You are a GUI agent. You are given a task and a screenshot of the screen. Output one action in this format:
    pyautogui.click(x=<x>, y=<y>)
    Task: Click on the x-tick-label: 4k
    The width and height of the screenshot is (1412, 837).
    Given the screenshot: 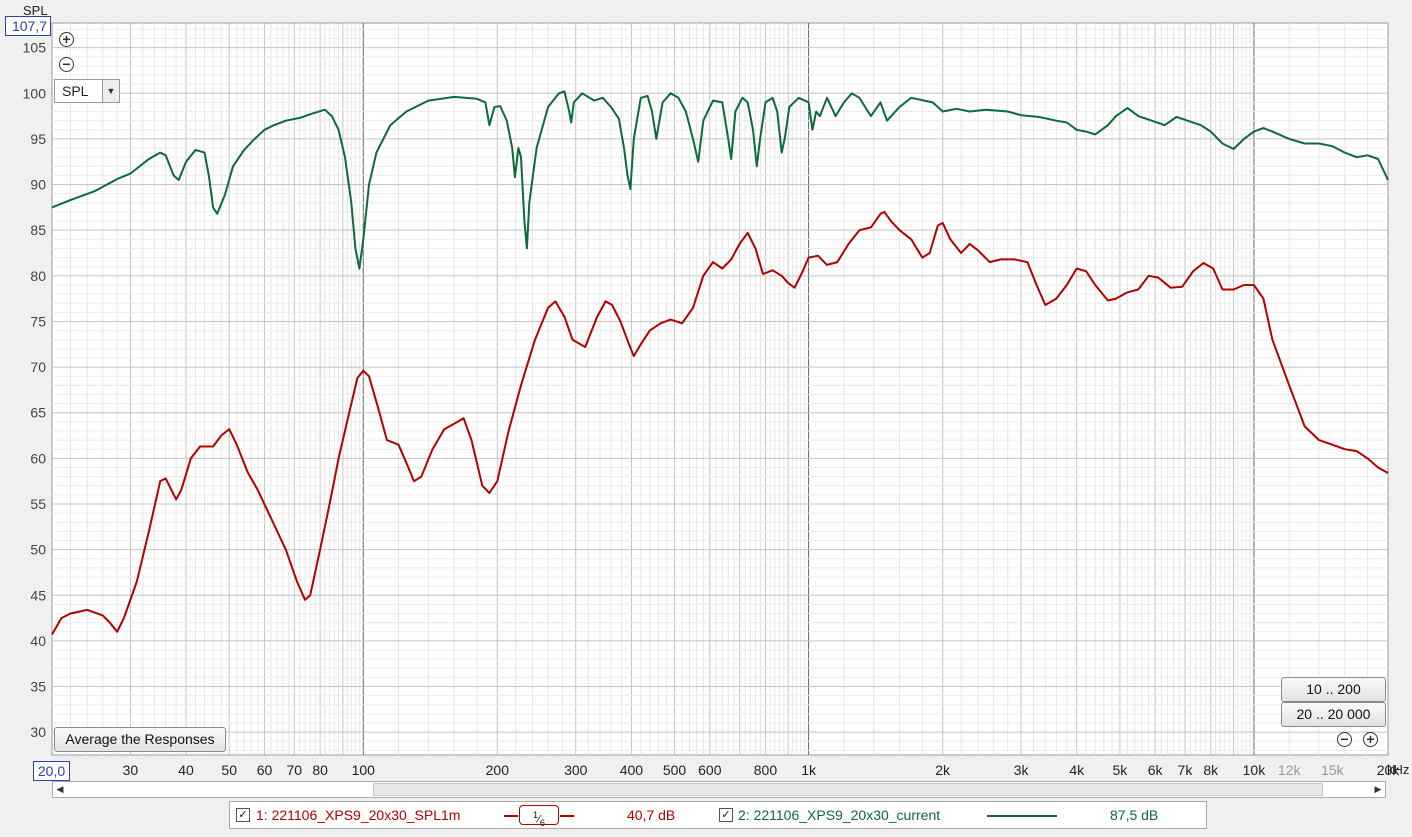 What is the action you would take?
    pyautogui.click(x=1077, y=770)
    